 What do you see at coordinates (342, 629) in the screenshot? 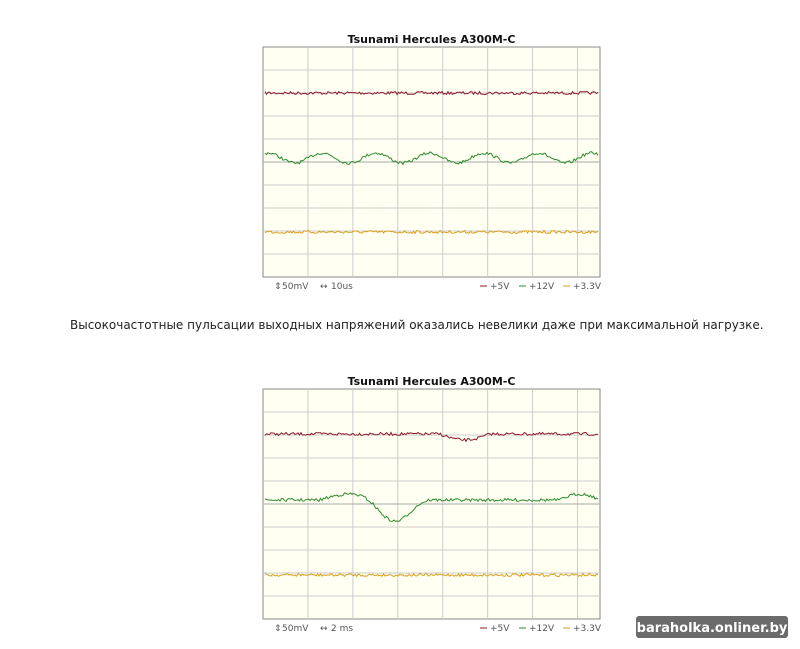
I see `time-scale: 2 ms` at bounding box center [342, 629].